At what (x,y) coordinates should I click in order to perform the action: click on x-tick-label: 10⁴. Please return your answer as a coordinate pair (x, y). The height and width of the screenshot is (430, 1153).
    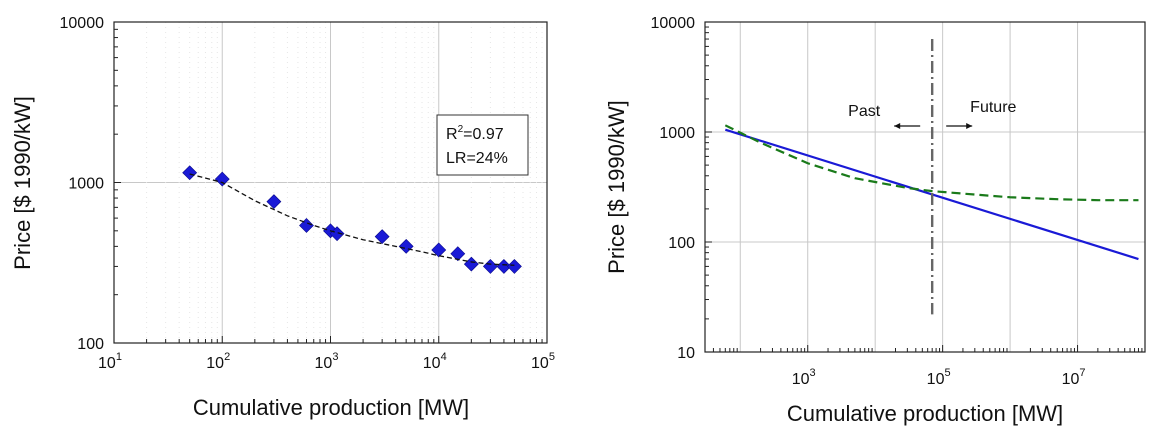
    Looking at the image, I should click on (435, 361).